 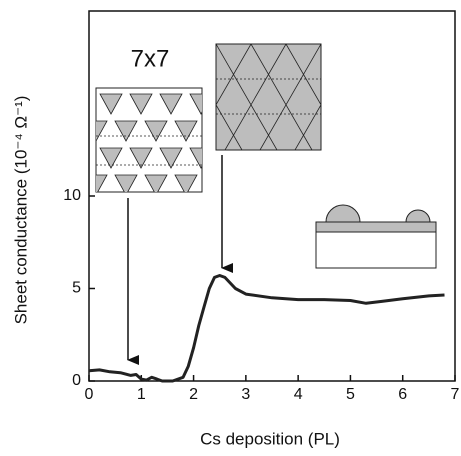 What do you see at coordinates (455, 394) in the screenshot?
I see `x-tick-label: 7` at bounding box center [455, 394].